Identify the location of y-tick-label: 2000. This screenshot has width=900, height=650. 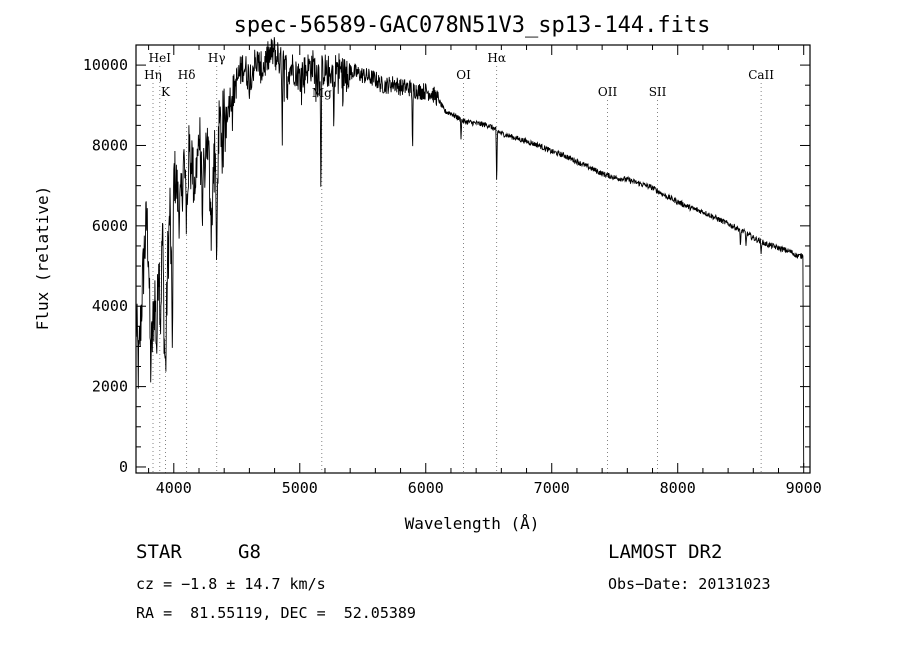
(110, 387).